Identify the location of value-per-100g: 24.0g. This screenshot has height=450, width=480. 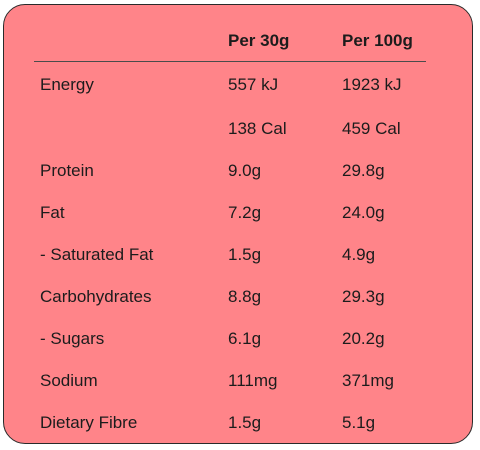
(363, 212).